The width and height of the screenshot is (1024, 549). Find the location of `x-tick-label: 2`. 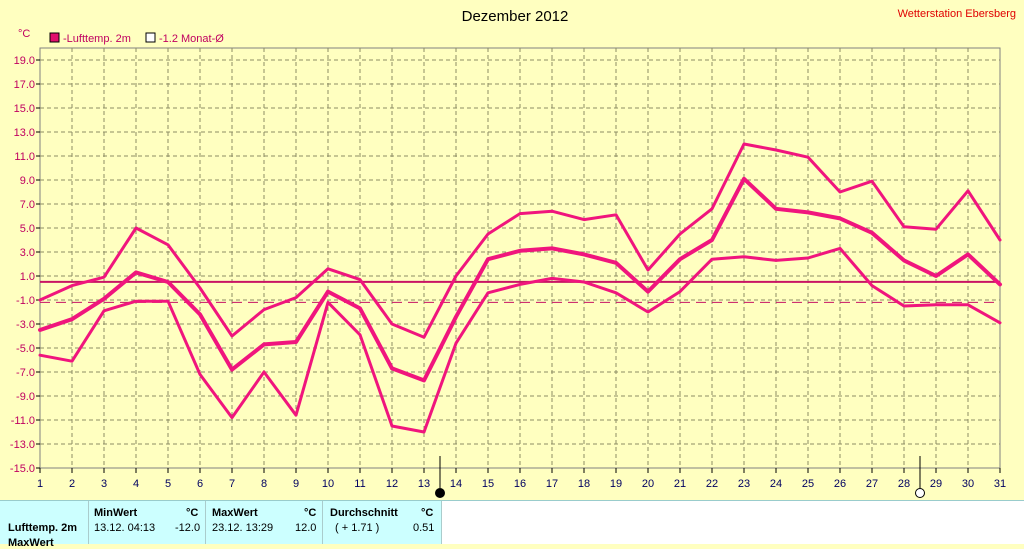

x-tick-label: 2 is located at coordinates (72, 484).